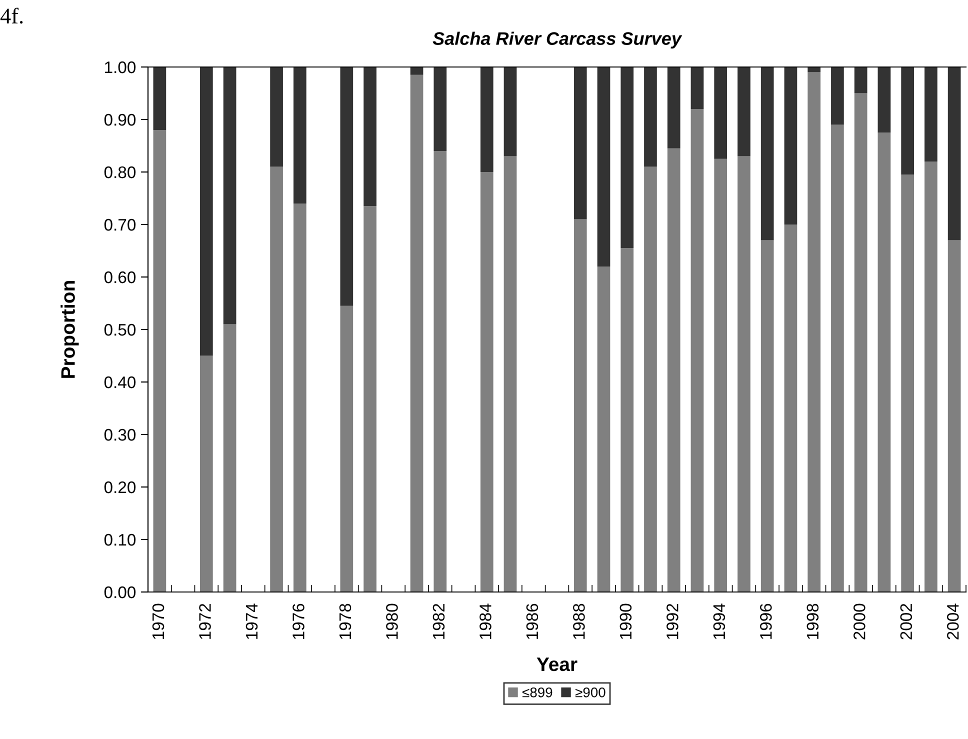 Image resolution: width=968 pixels, height=739 pixels. Describe the element at coordinates (298, 621) in the screenshot. I see `x-tick-label: 1976` at that location.